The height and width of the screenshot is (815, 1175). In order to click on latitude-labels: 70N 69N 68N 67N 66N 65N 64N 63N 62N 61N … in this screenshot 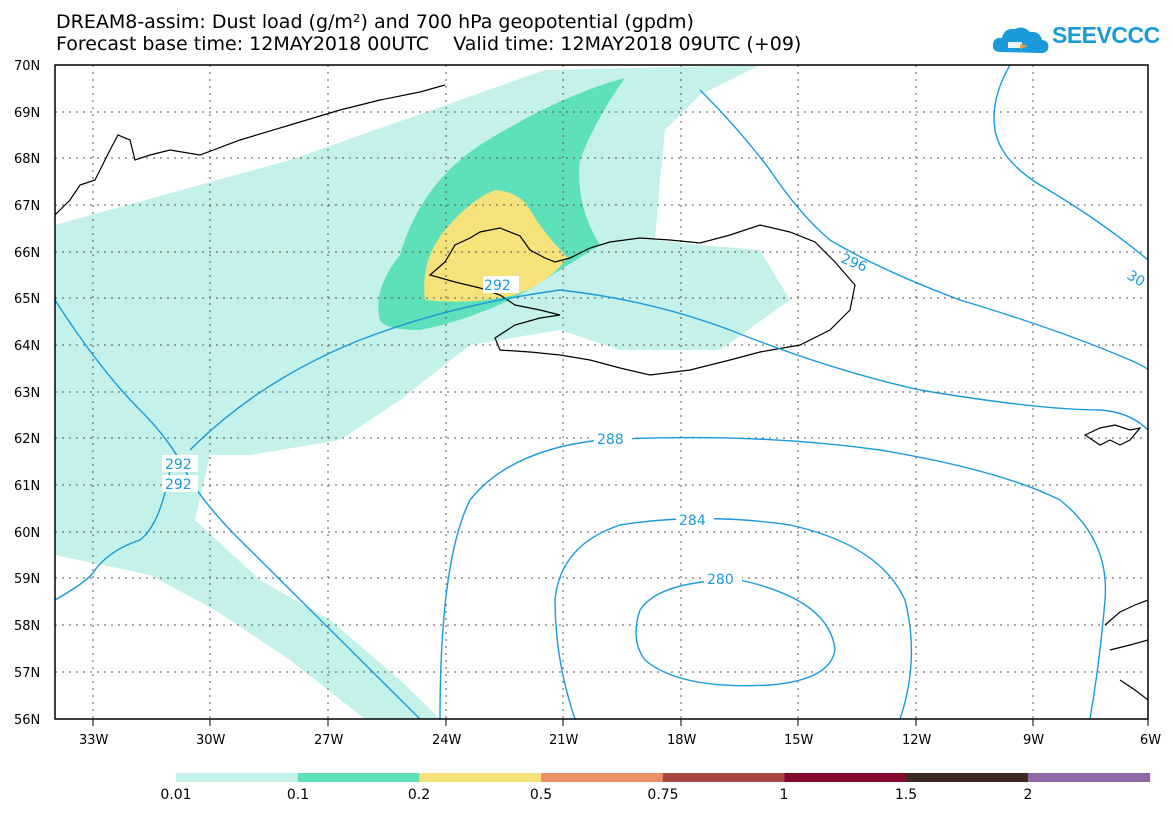, I will do `click(27, 393)`.